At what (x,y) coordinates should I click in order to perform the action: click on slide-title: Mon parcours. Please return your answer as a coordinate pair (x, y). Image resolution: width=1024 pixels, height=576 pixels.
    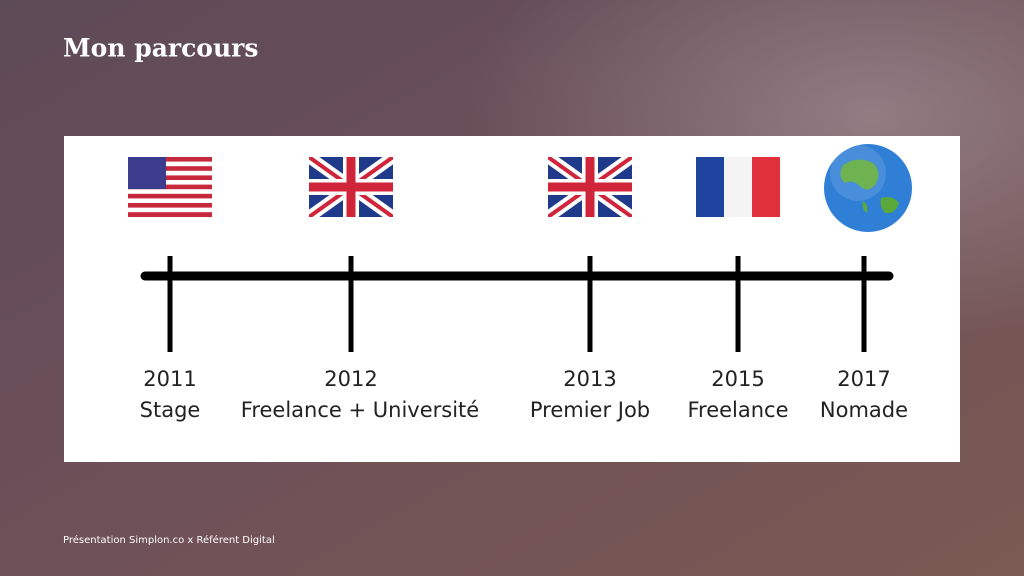
    Looking at the image, I should click on (160, 48).